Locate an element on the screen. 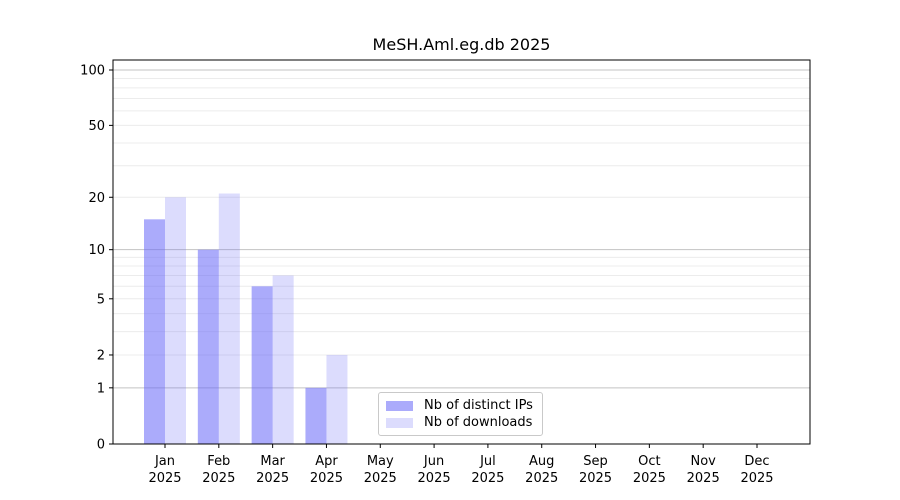 This screenshot has width=900, height=500. legend-item-distinct-ips: Nb of distinct IPs is located at coordinates (460, 405).